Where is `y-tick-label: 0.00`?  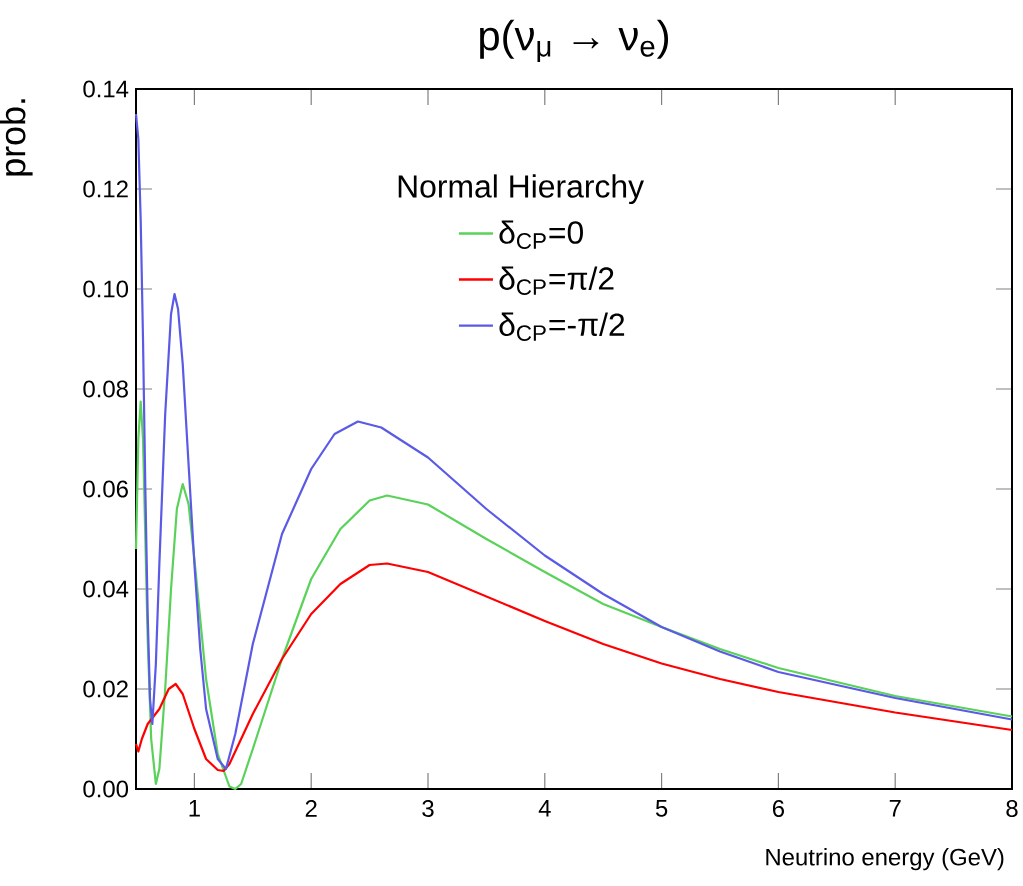
y-tick-label: 0.00 is located at coordinates (106, 789).